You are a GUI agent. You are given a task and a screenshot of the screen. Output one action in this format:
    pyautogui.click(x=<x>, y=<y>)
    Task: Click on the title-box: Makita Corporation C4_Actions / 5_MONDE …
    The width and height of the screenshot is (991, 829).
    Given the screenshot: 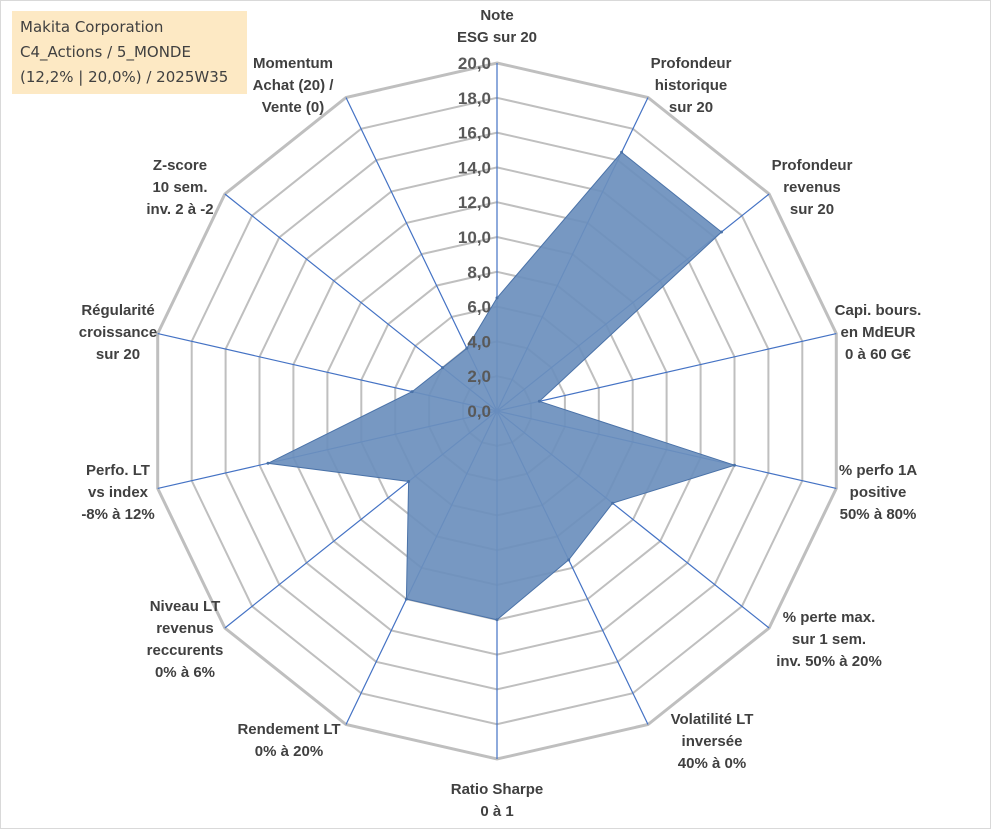 What is the action you would take?
    pyautogui.click(x=129, y=52)
    